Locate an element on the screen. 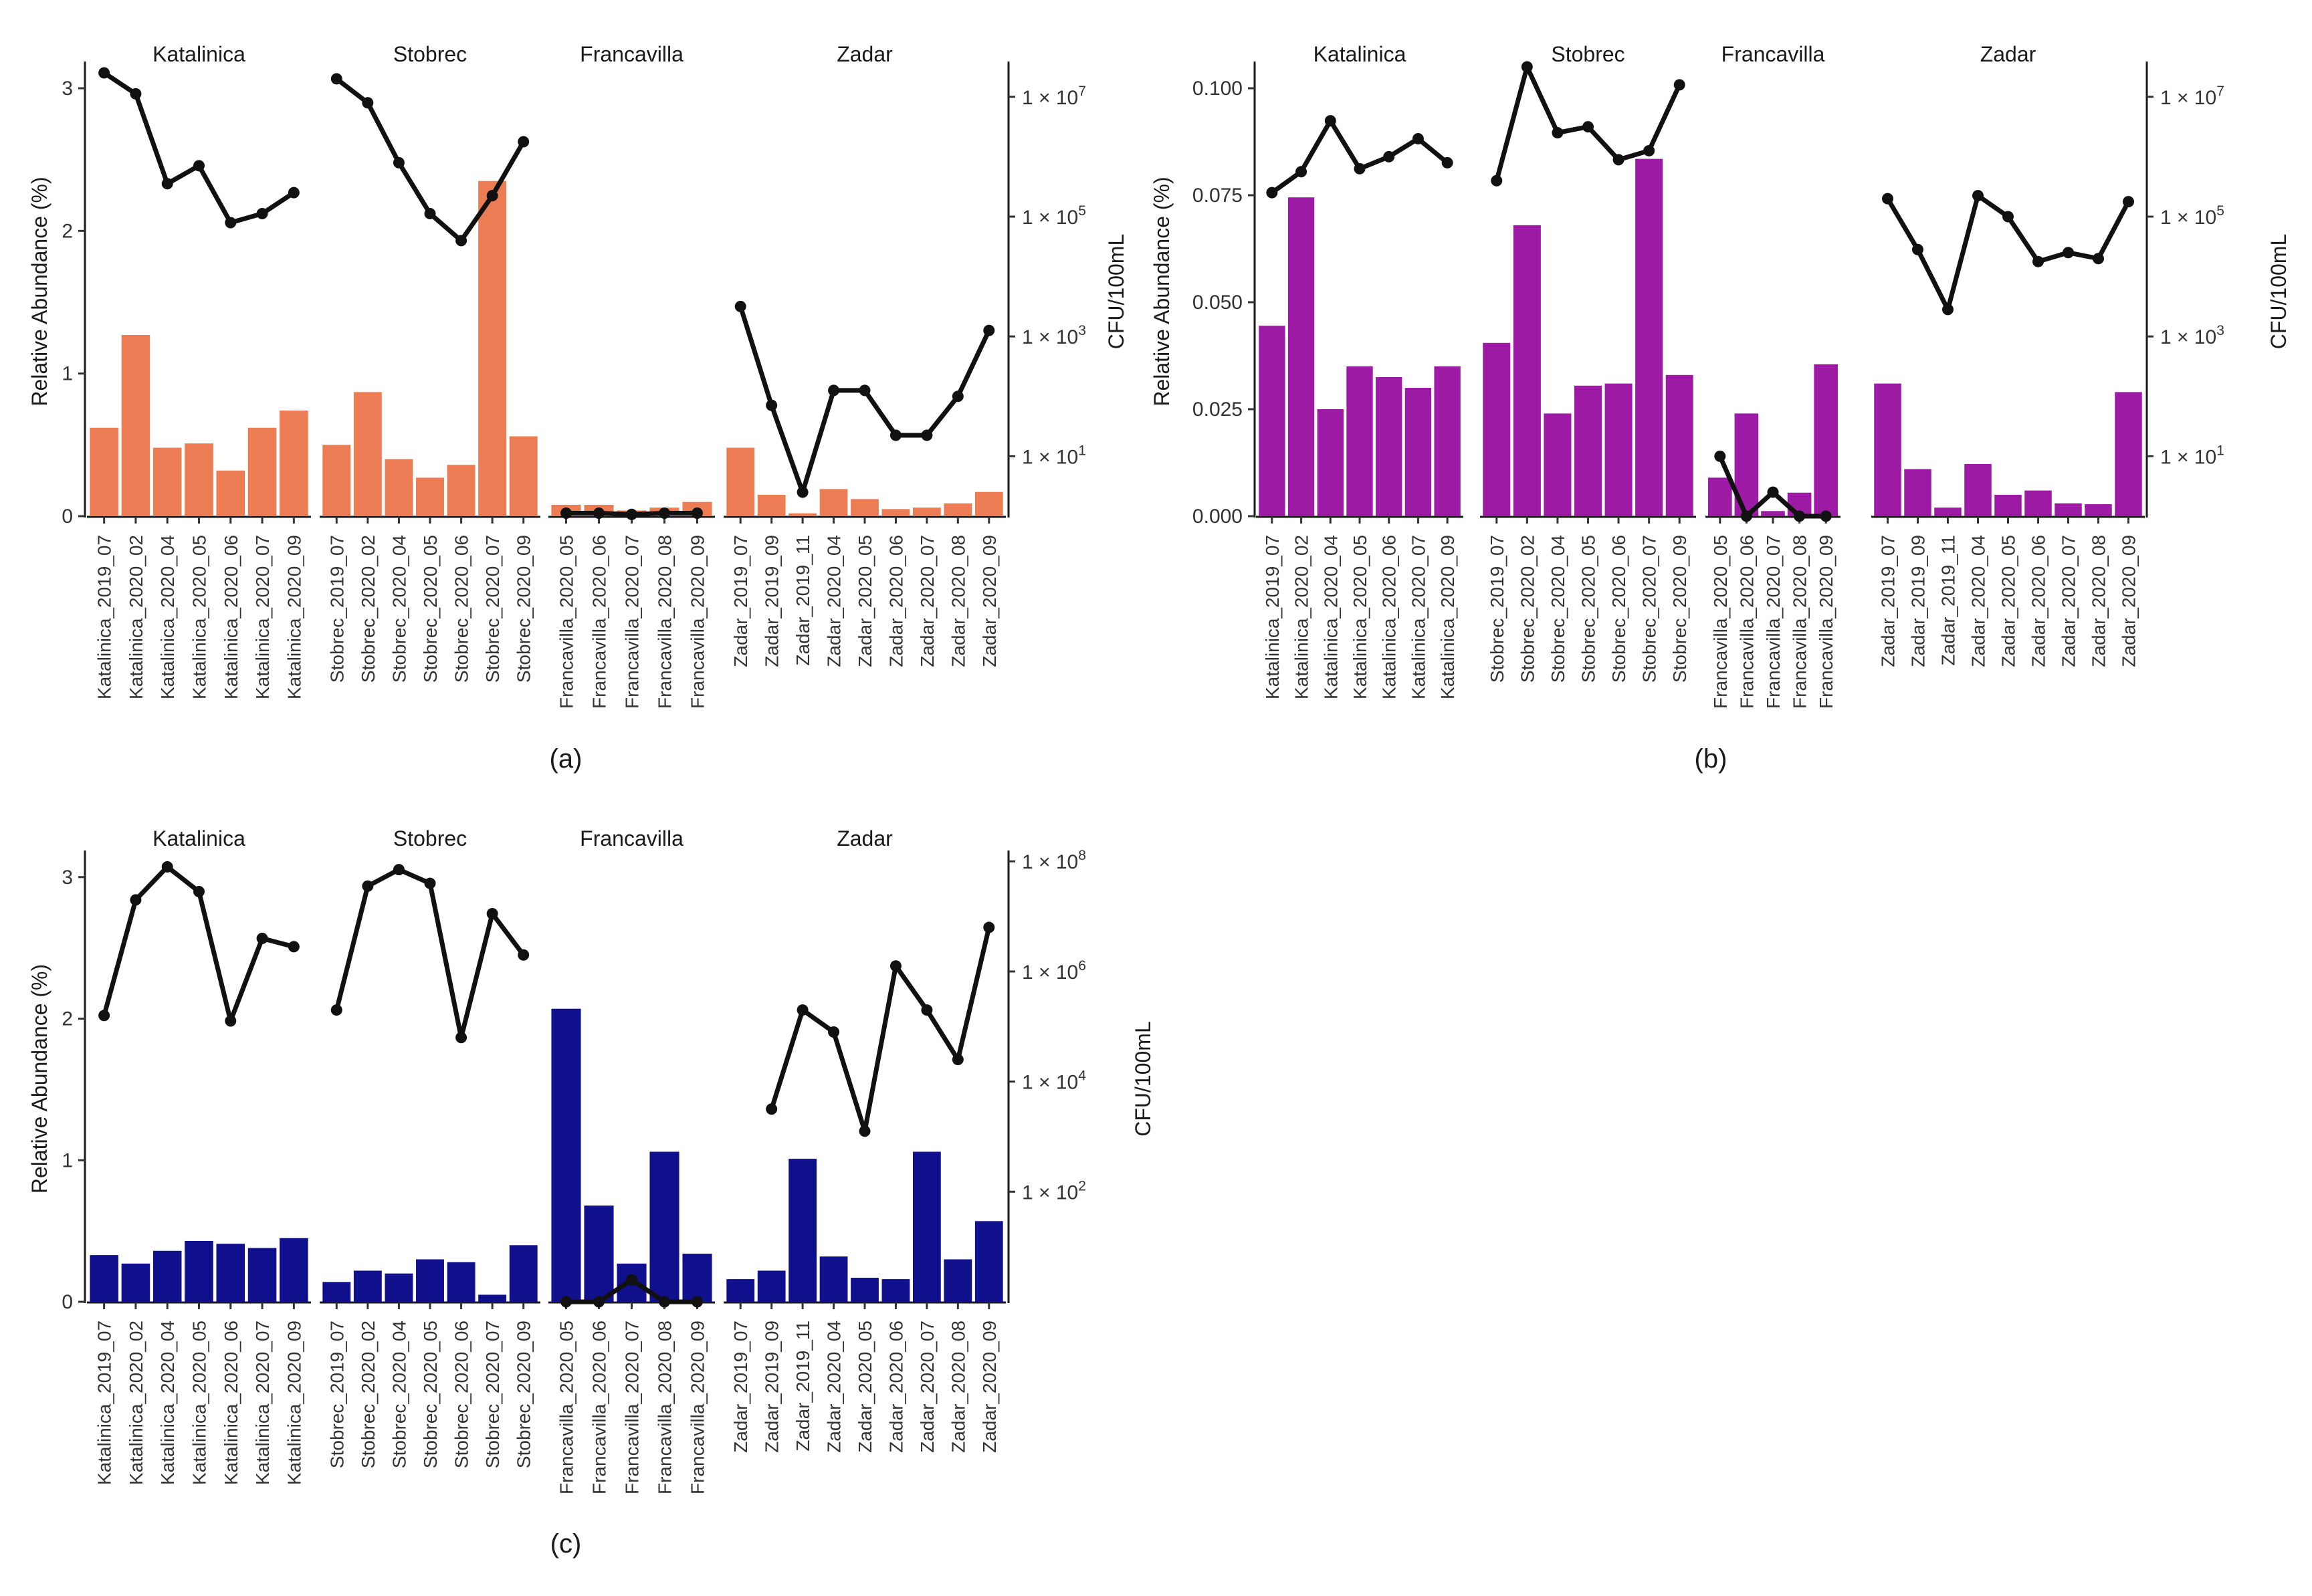  x-tick-label: Francavilla_2020_07 is located at coordinates (632, 1407).